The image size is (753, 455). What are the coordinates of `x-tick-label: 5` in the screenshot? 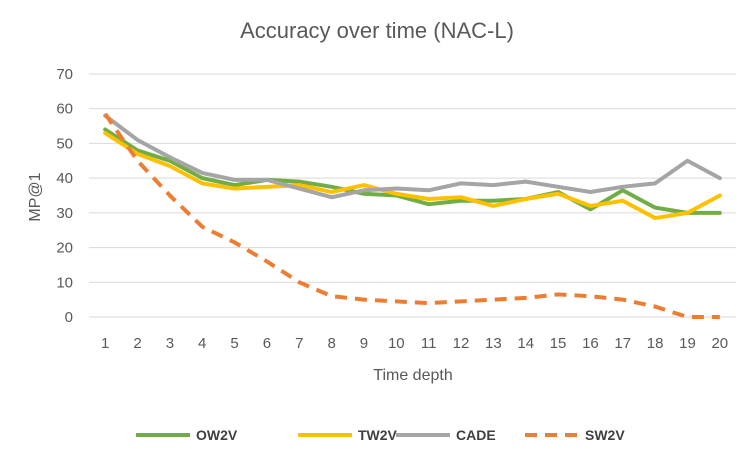 It's located at (234, 343).